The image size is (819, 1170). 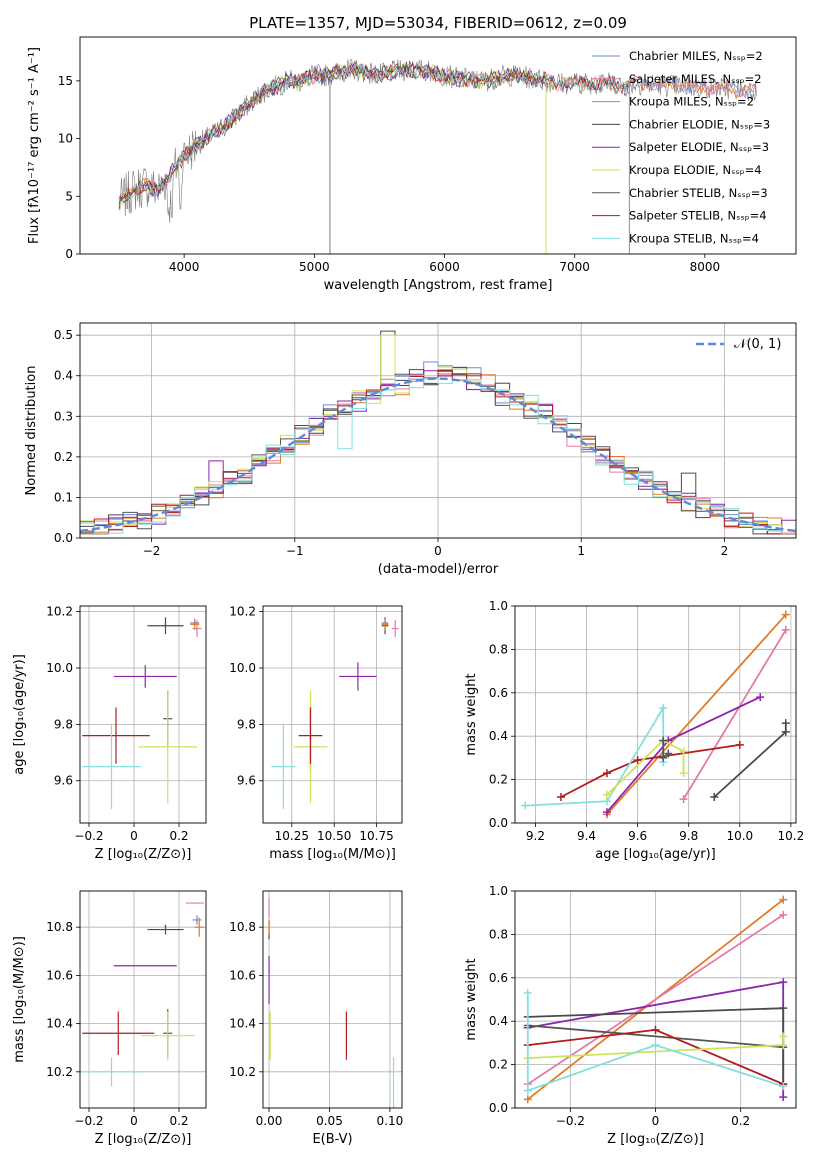 I want to click on x-tick-label: 7000, so click(x=574, y=267).